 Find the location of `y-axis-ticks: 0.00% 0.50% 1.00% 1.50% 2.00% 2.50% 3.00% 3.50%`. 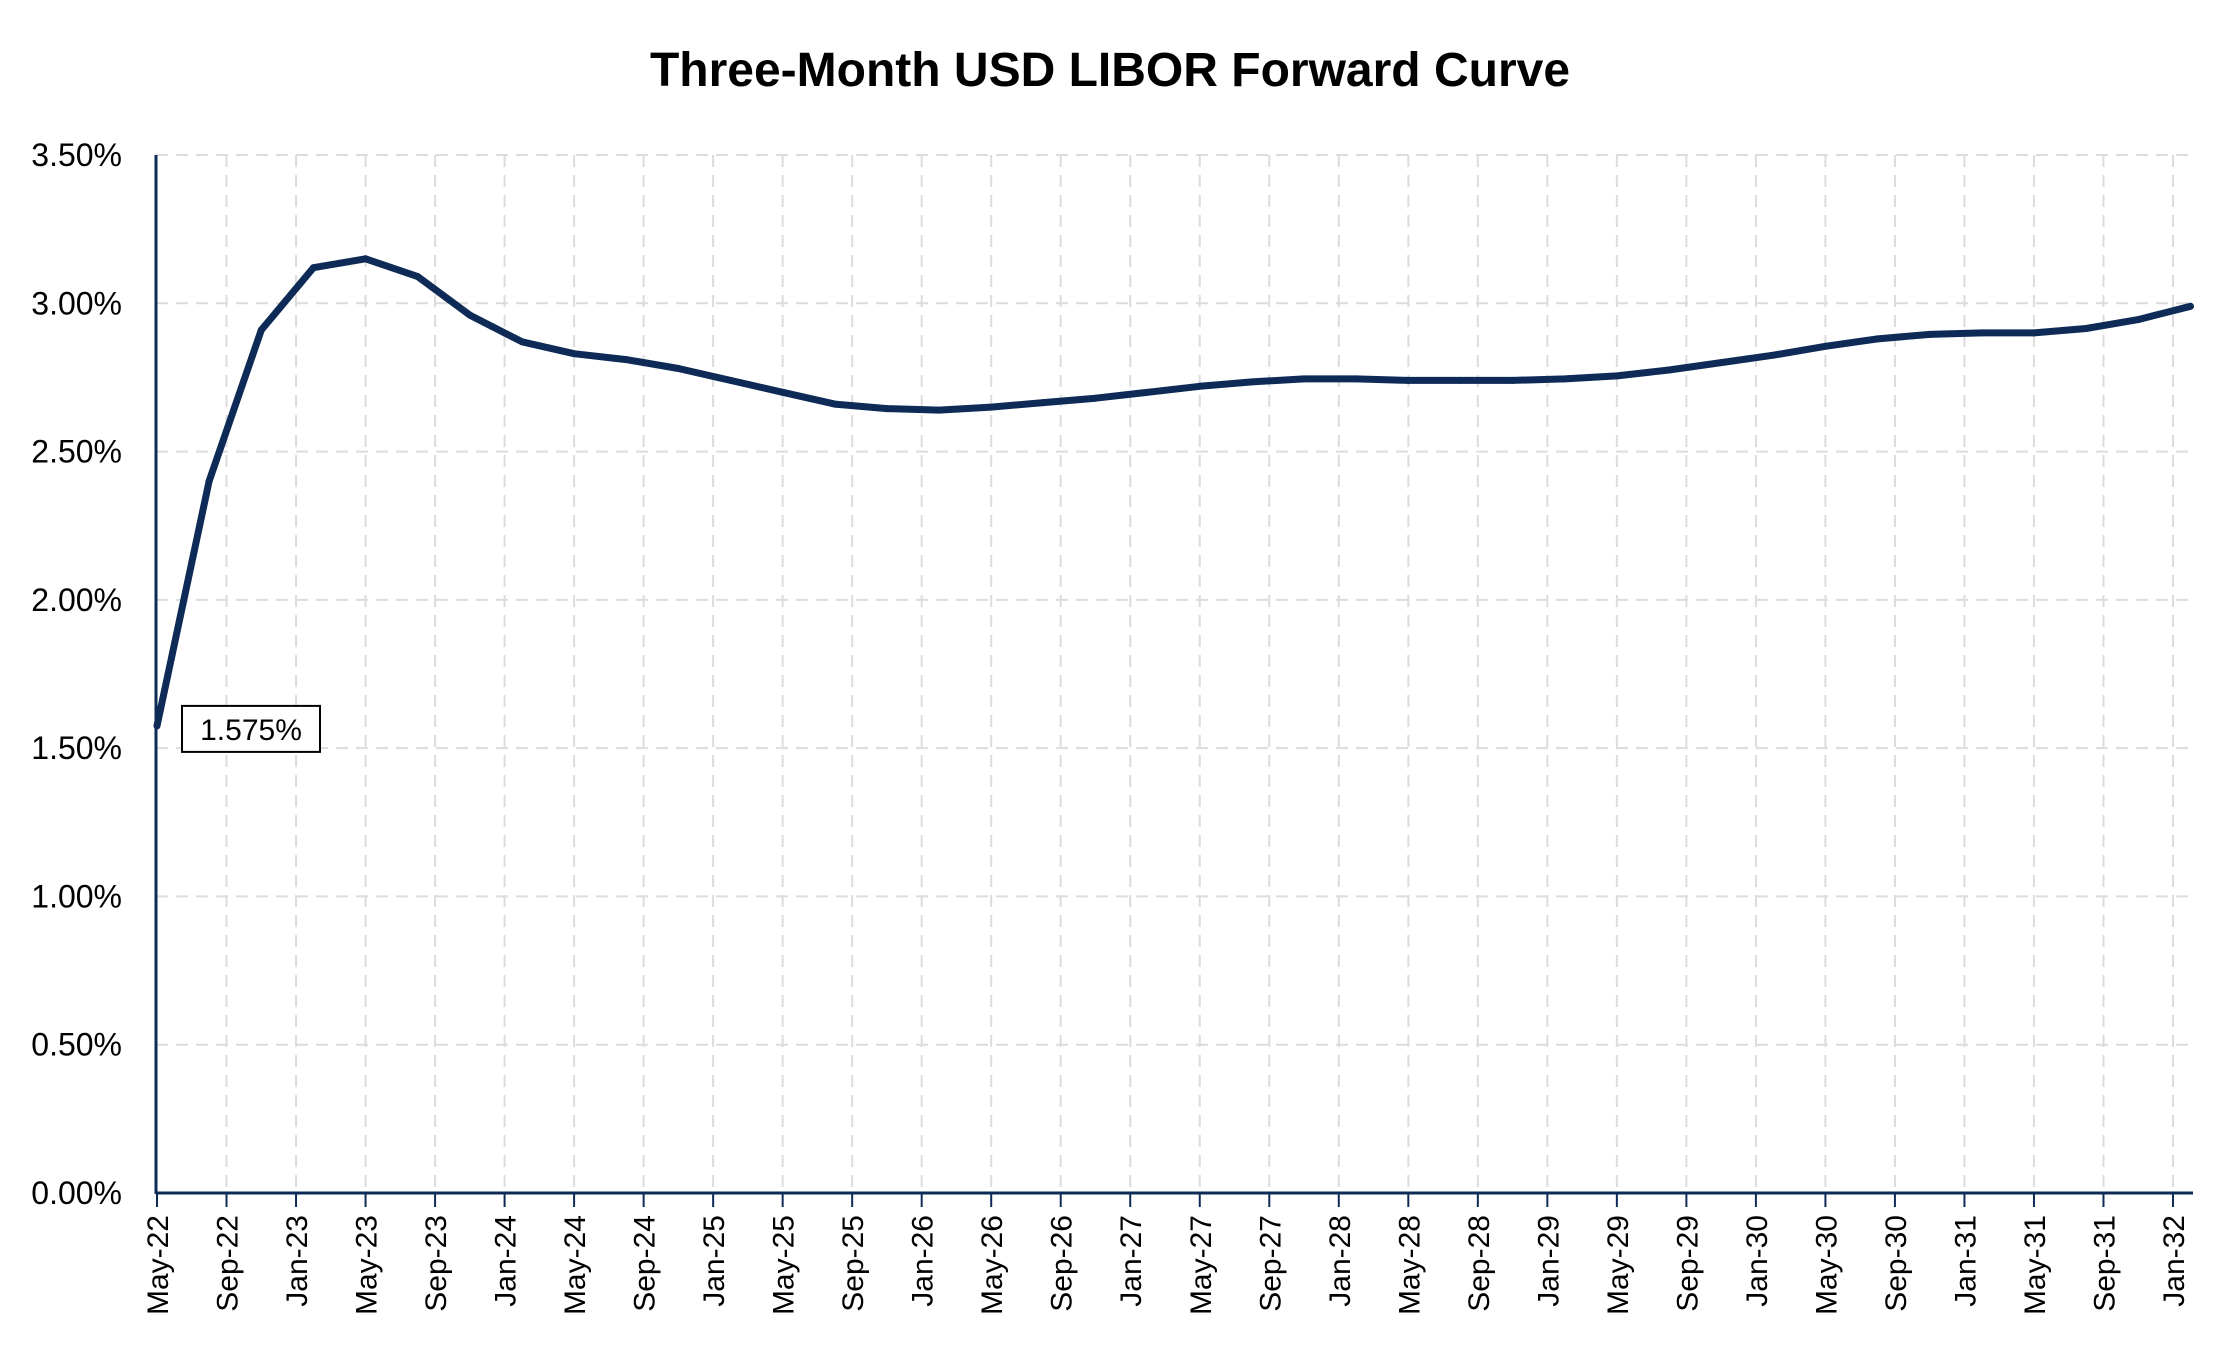

y-axis-ticks: 0.00% 0.50% 1.00% 1.50% 2.00% 2.50% 3.00% 3.50% is located at coordinates (76, 674).